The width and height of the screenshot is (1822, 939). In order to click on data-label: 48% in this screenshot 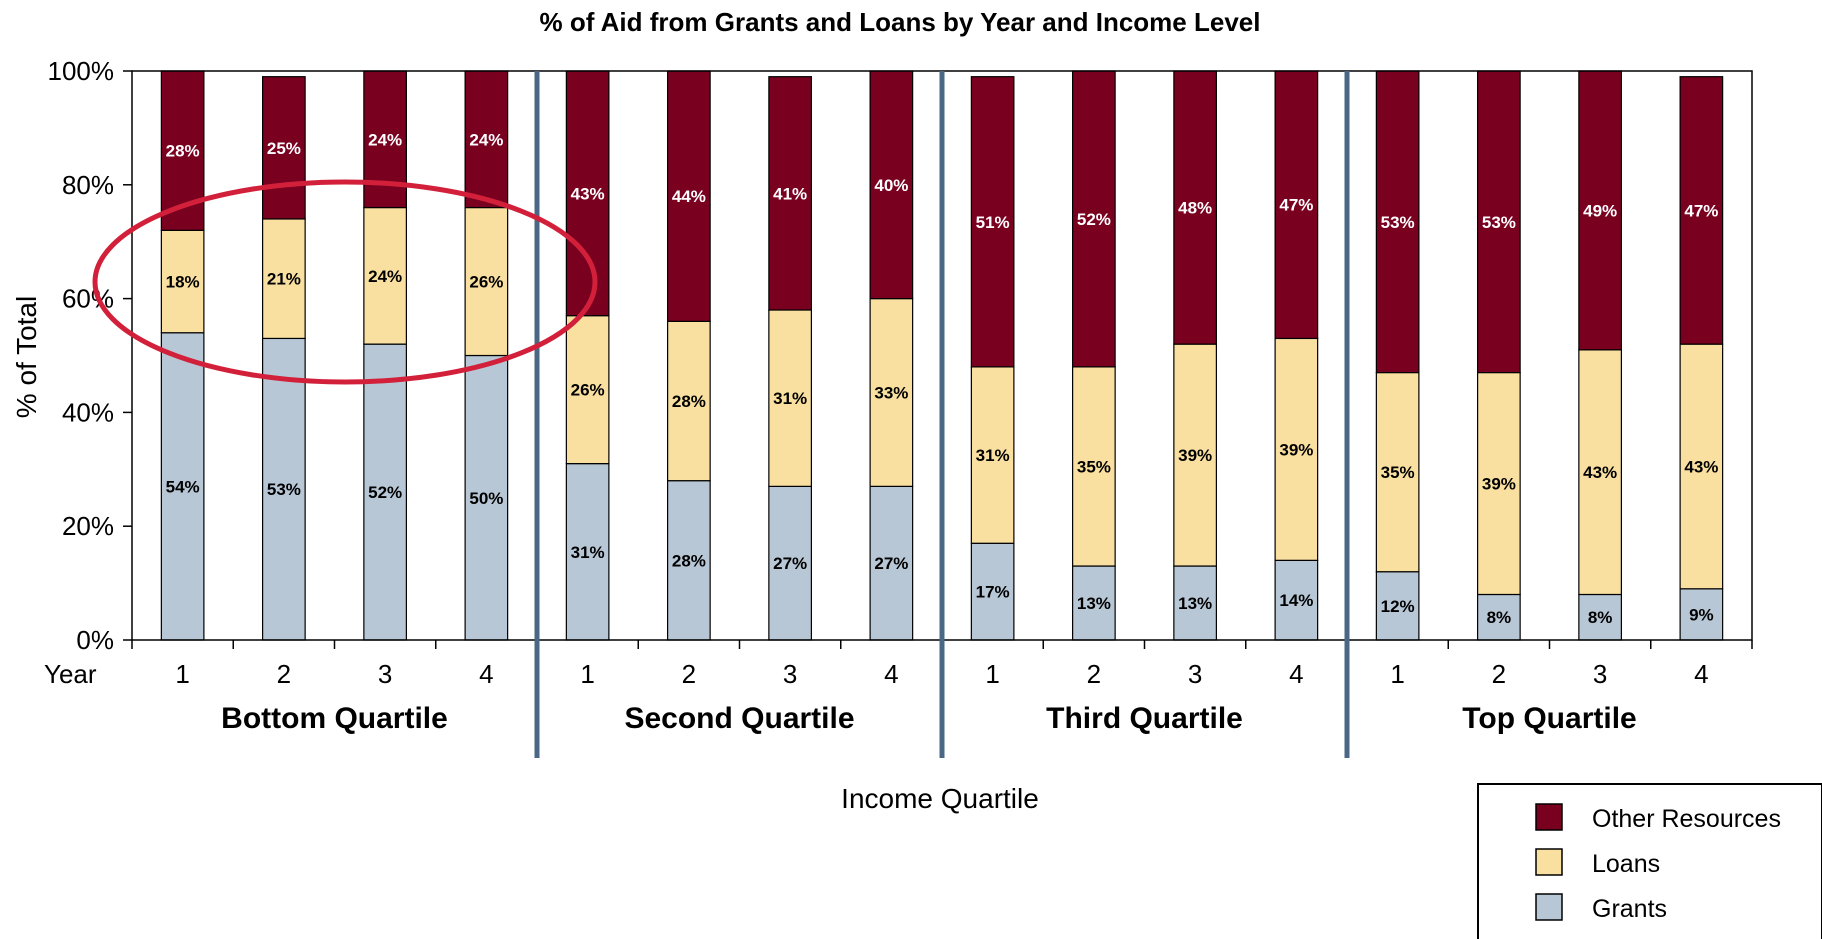, I will do `click(1195, 208)`.